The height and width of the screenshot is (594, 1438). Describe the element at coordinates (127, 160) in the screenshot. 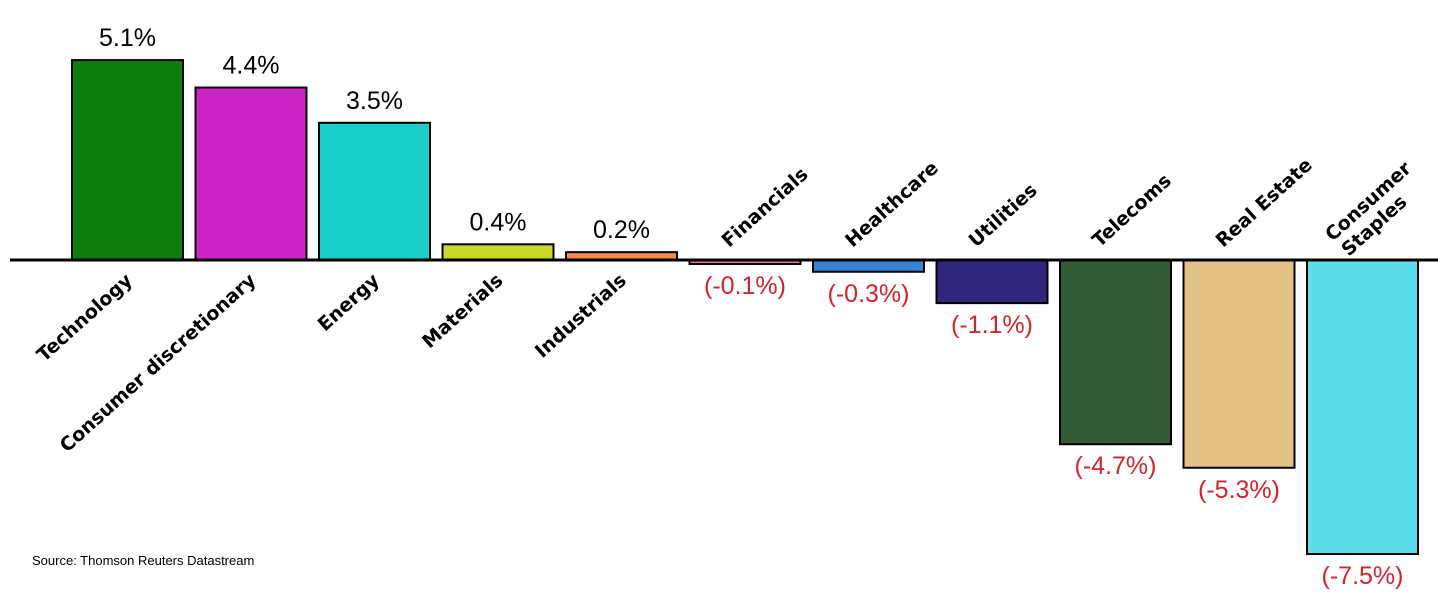

I see `bar-technology` at that location.